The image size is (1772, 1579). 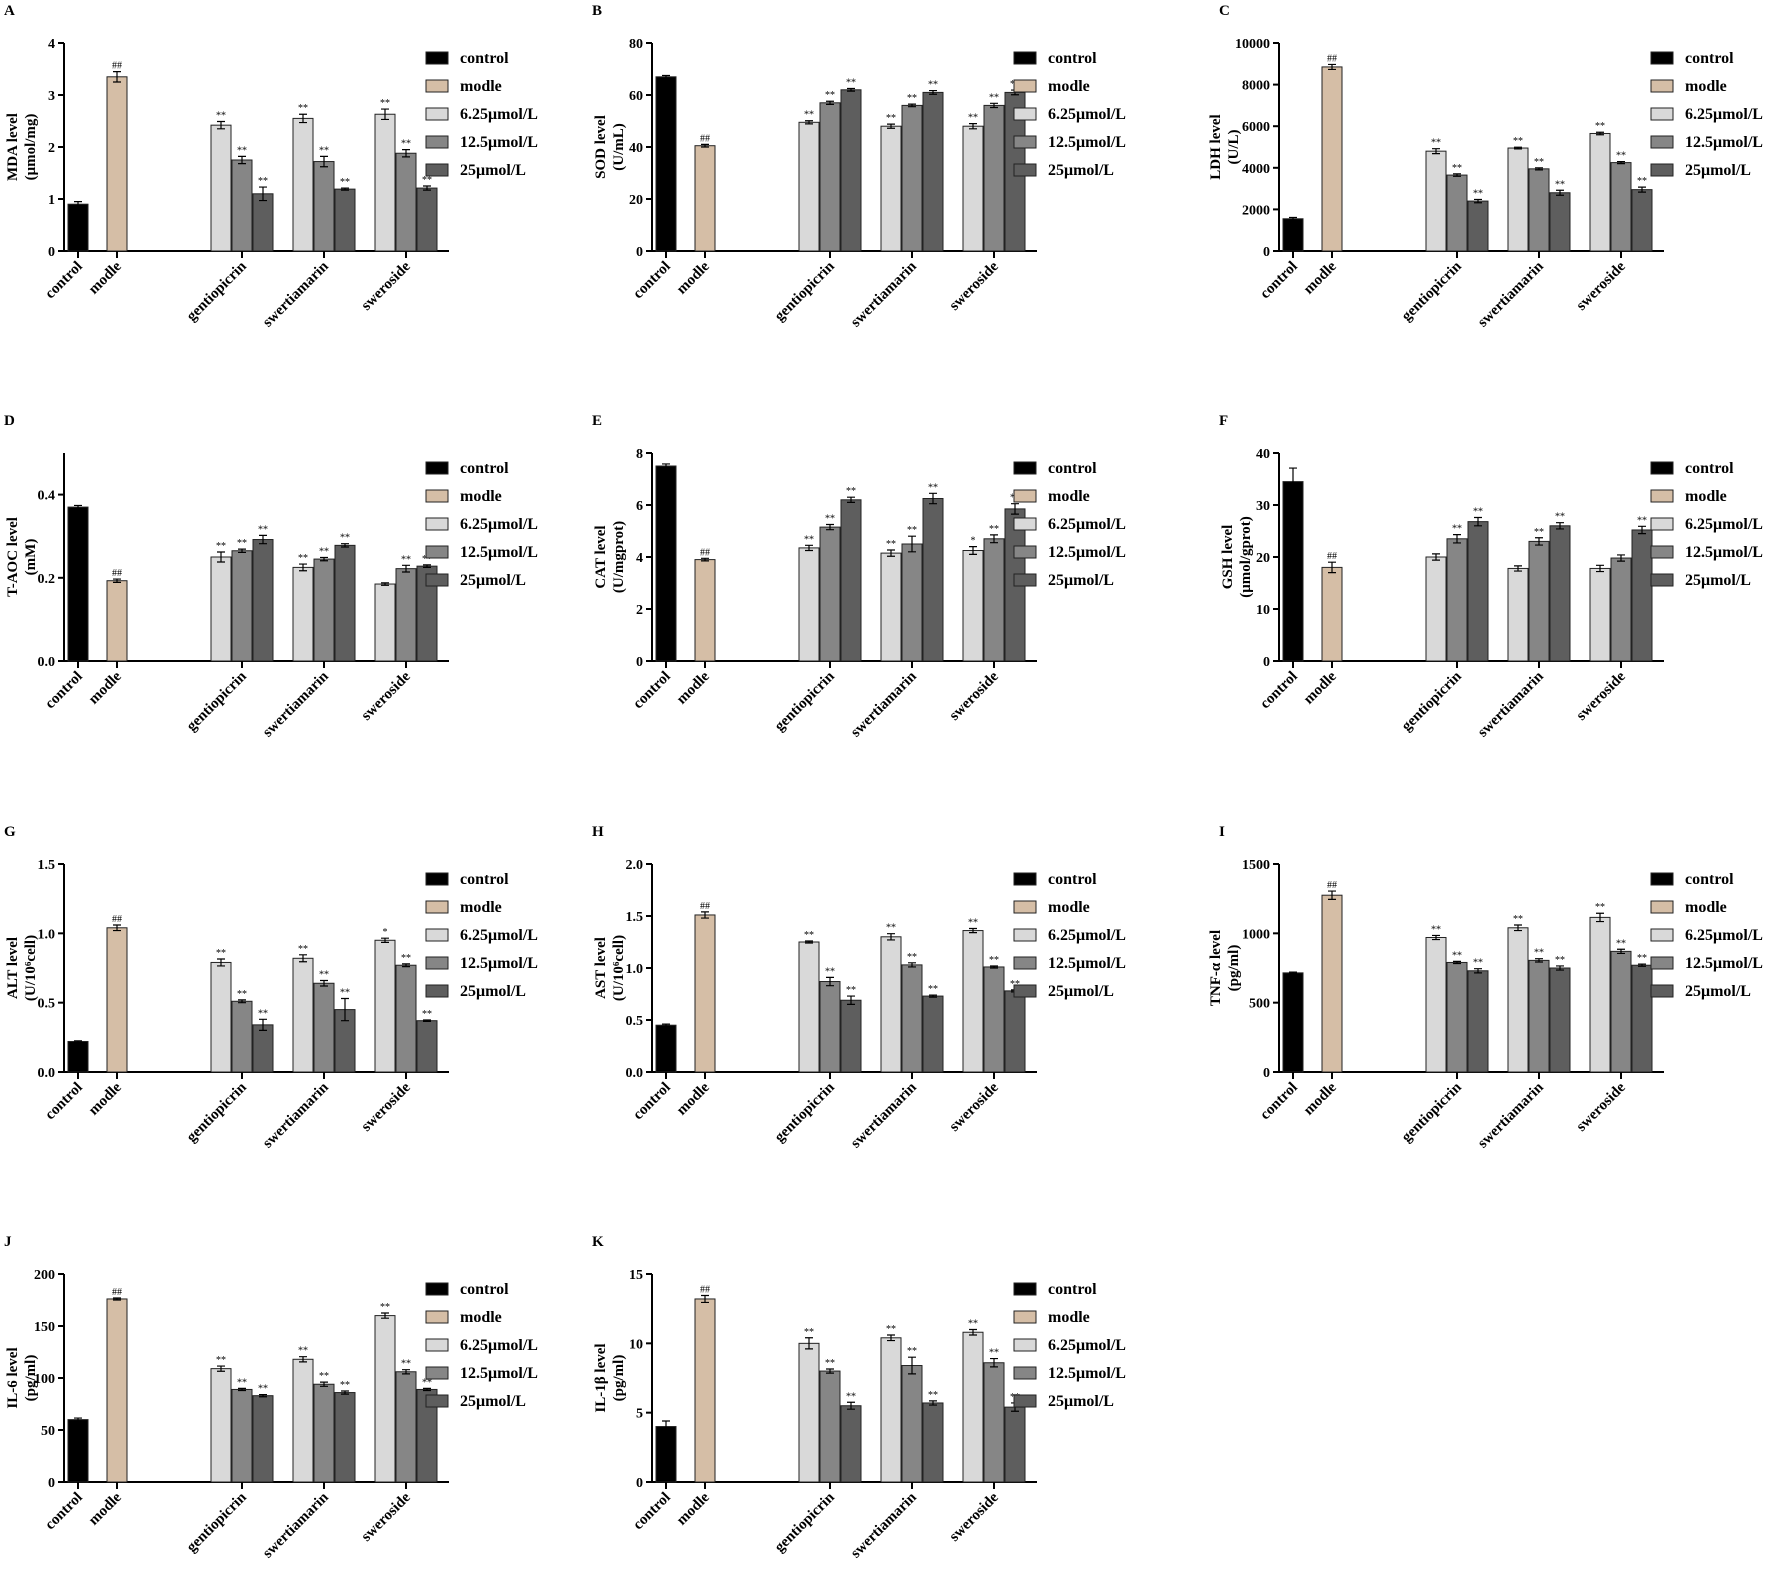 What do you see at coordinates (47, 579) in the screenshot?
I see `y-tick-label: 0.2` at bounding box center [47, 579].